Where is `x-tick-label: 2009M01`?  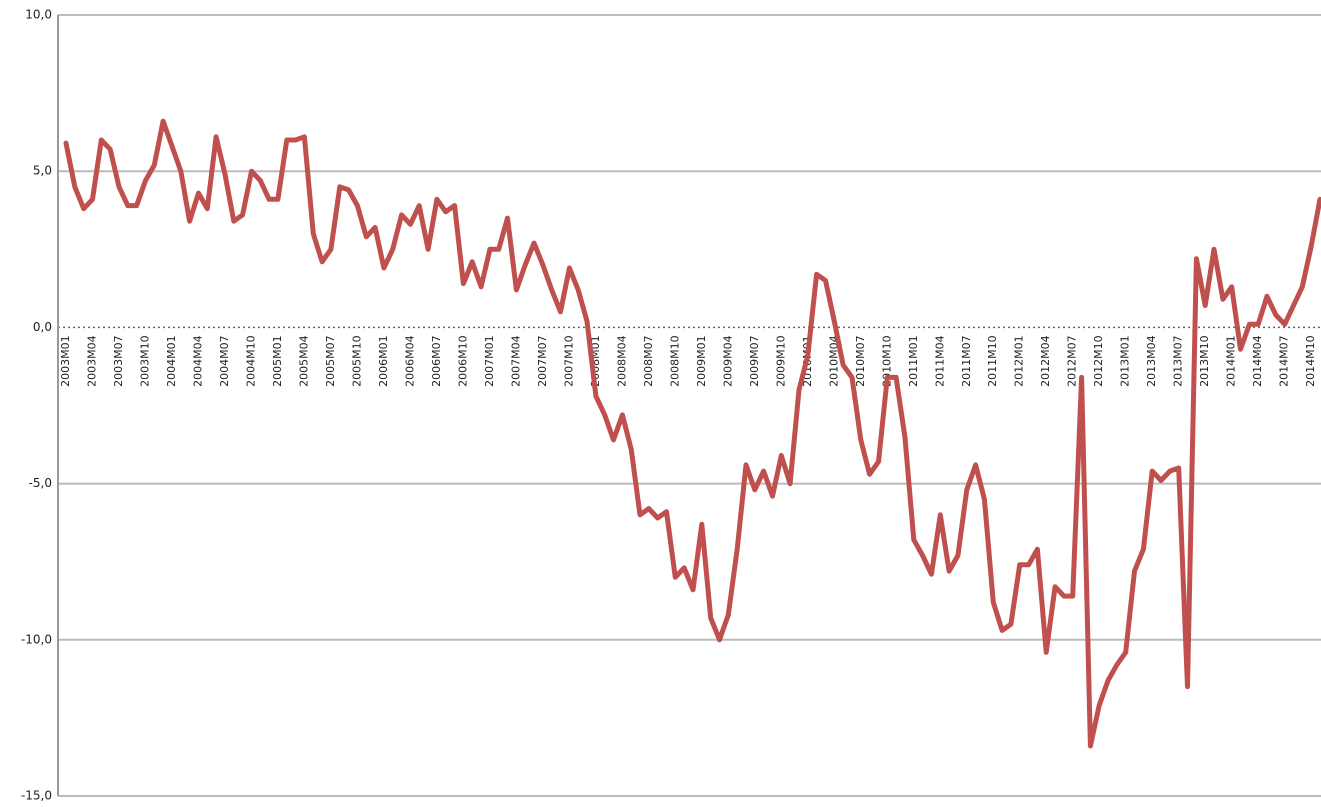 x-tick-label: 2009M01 is located at coordinates (701, 360).